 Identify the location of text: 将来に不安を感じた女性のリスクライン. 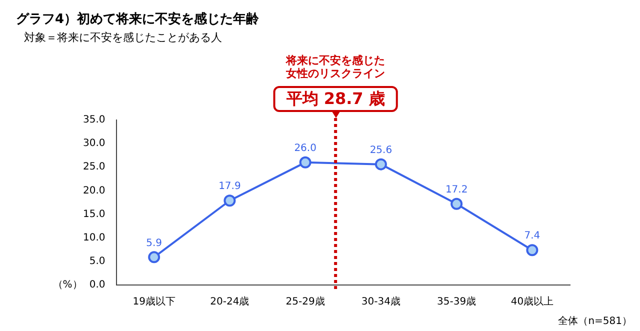
(335, 67).